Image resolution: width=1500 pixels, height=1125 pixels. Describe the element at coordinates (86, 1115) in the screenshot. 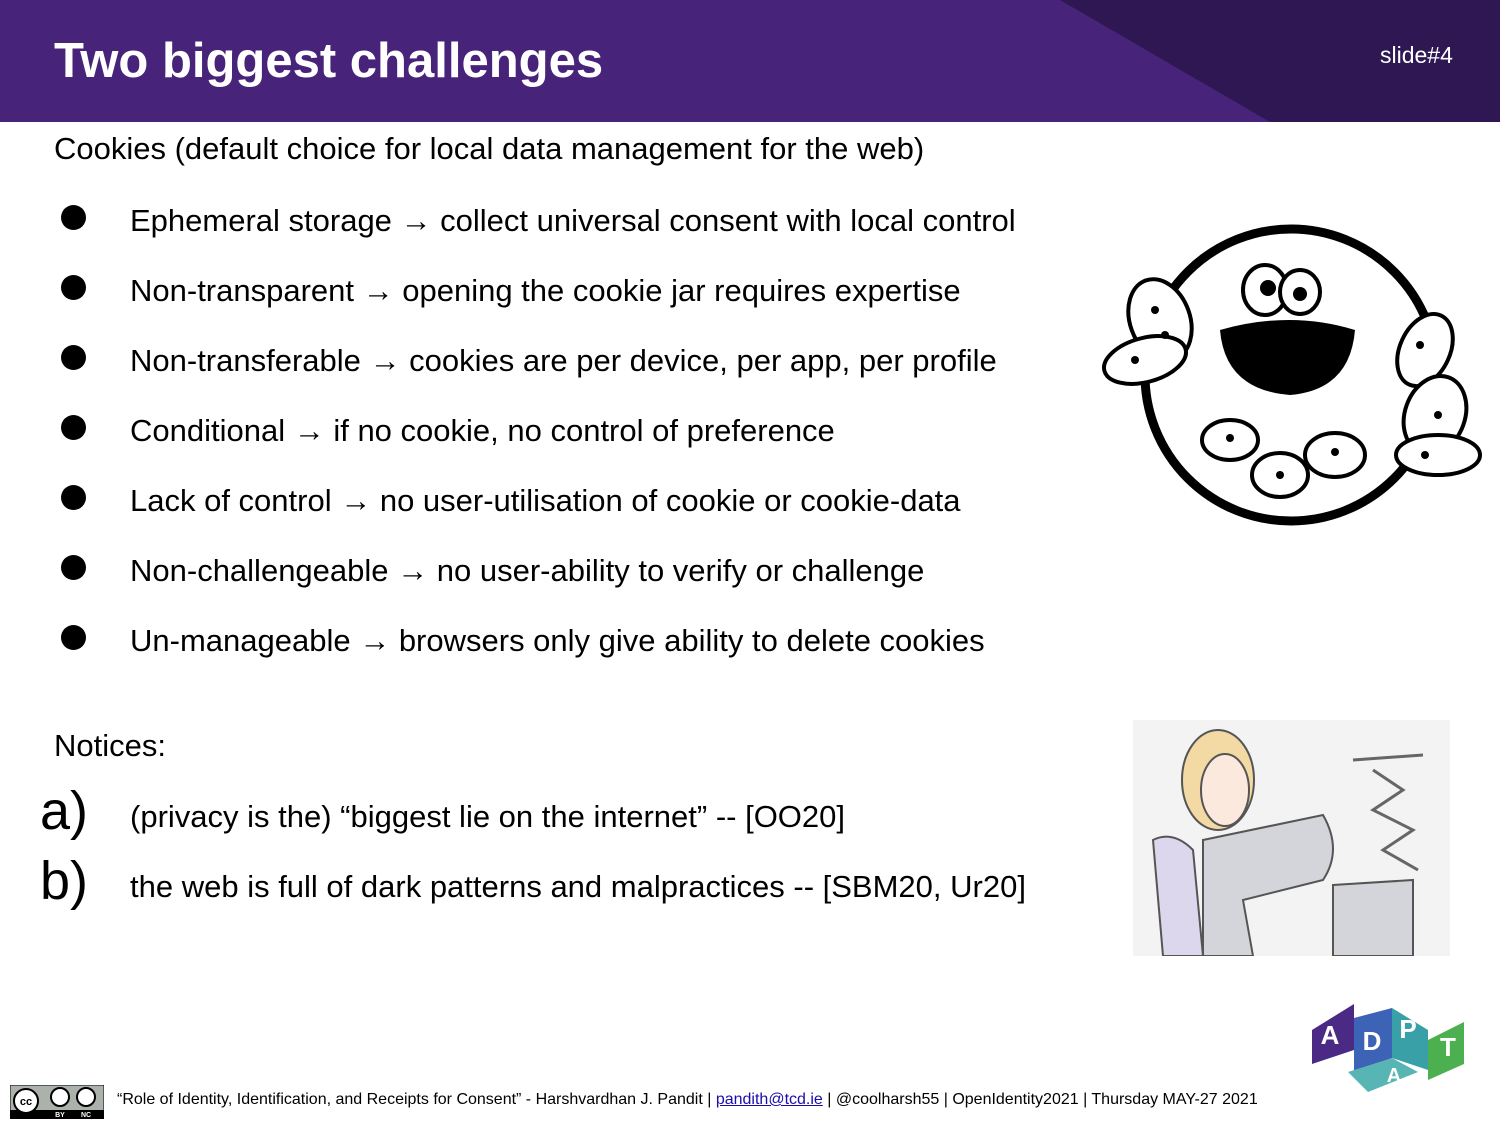

I see `license-nc: NC` at that location.